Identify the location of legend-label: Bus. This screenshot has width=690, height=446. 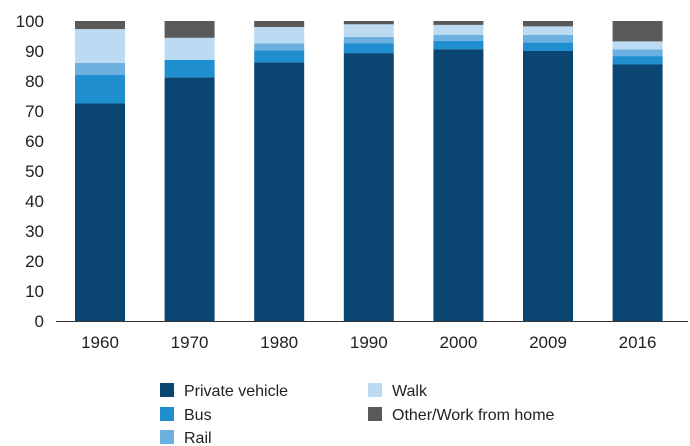
(198, 415).